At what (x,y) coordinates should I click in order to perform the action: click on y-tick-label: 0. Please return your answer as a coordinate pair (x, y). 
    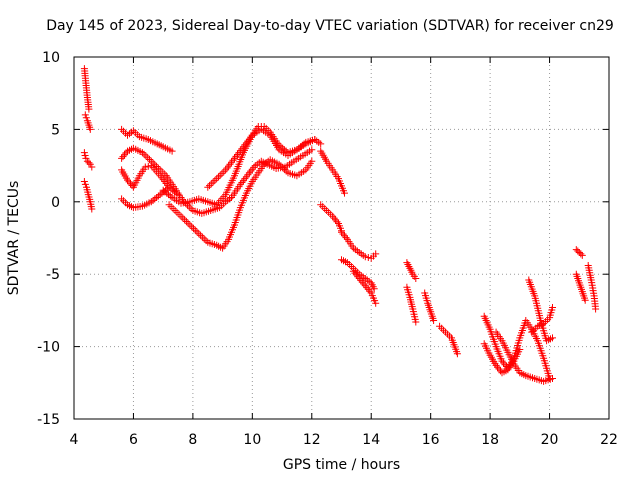
    Looking at the image, I should click on (55, 203).